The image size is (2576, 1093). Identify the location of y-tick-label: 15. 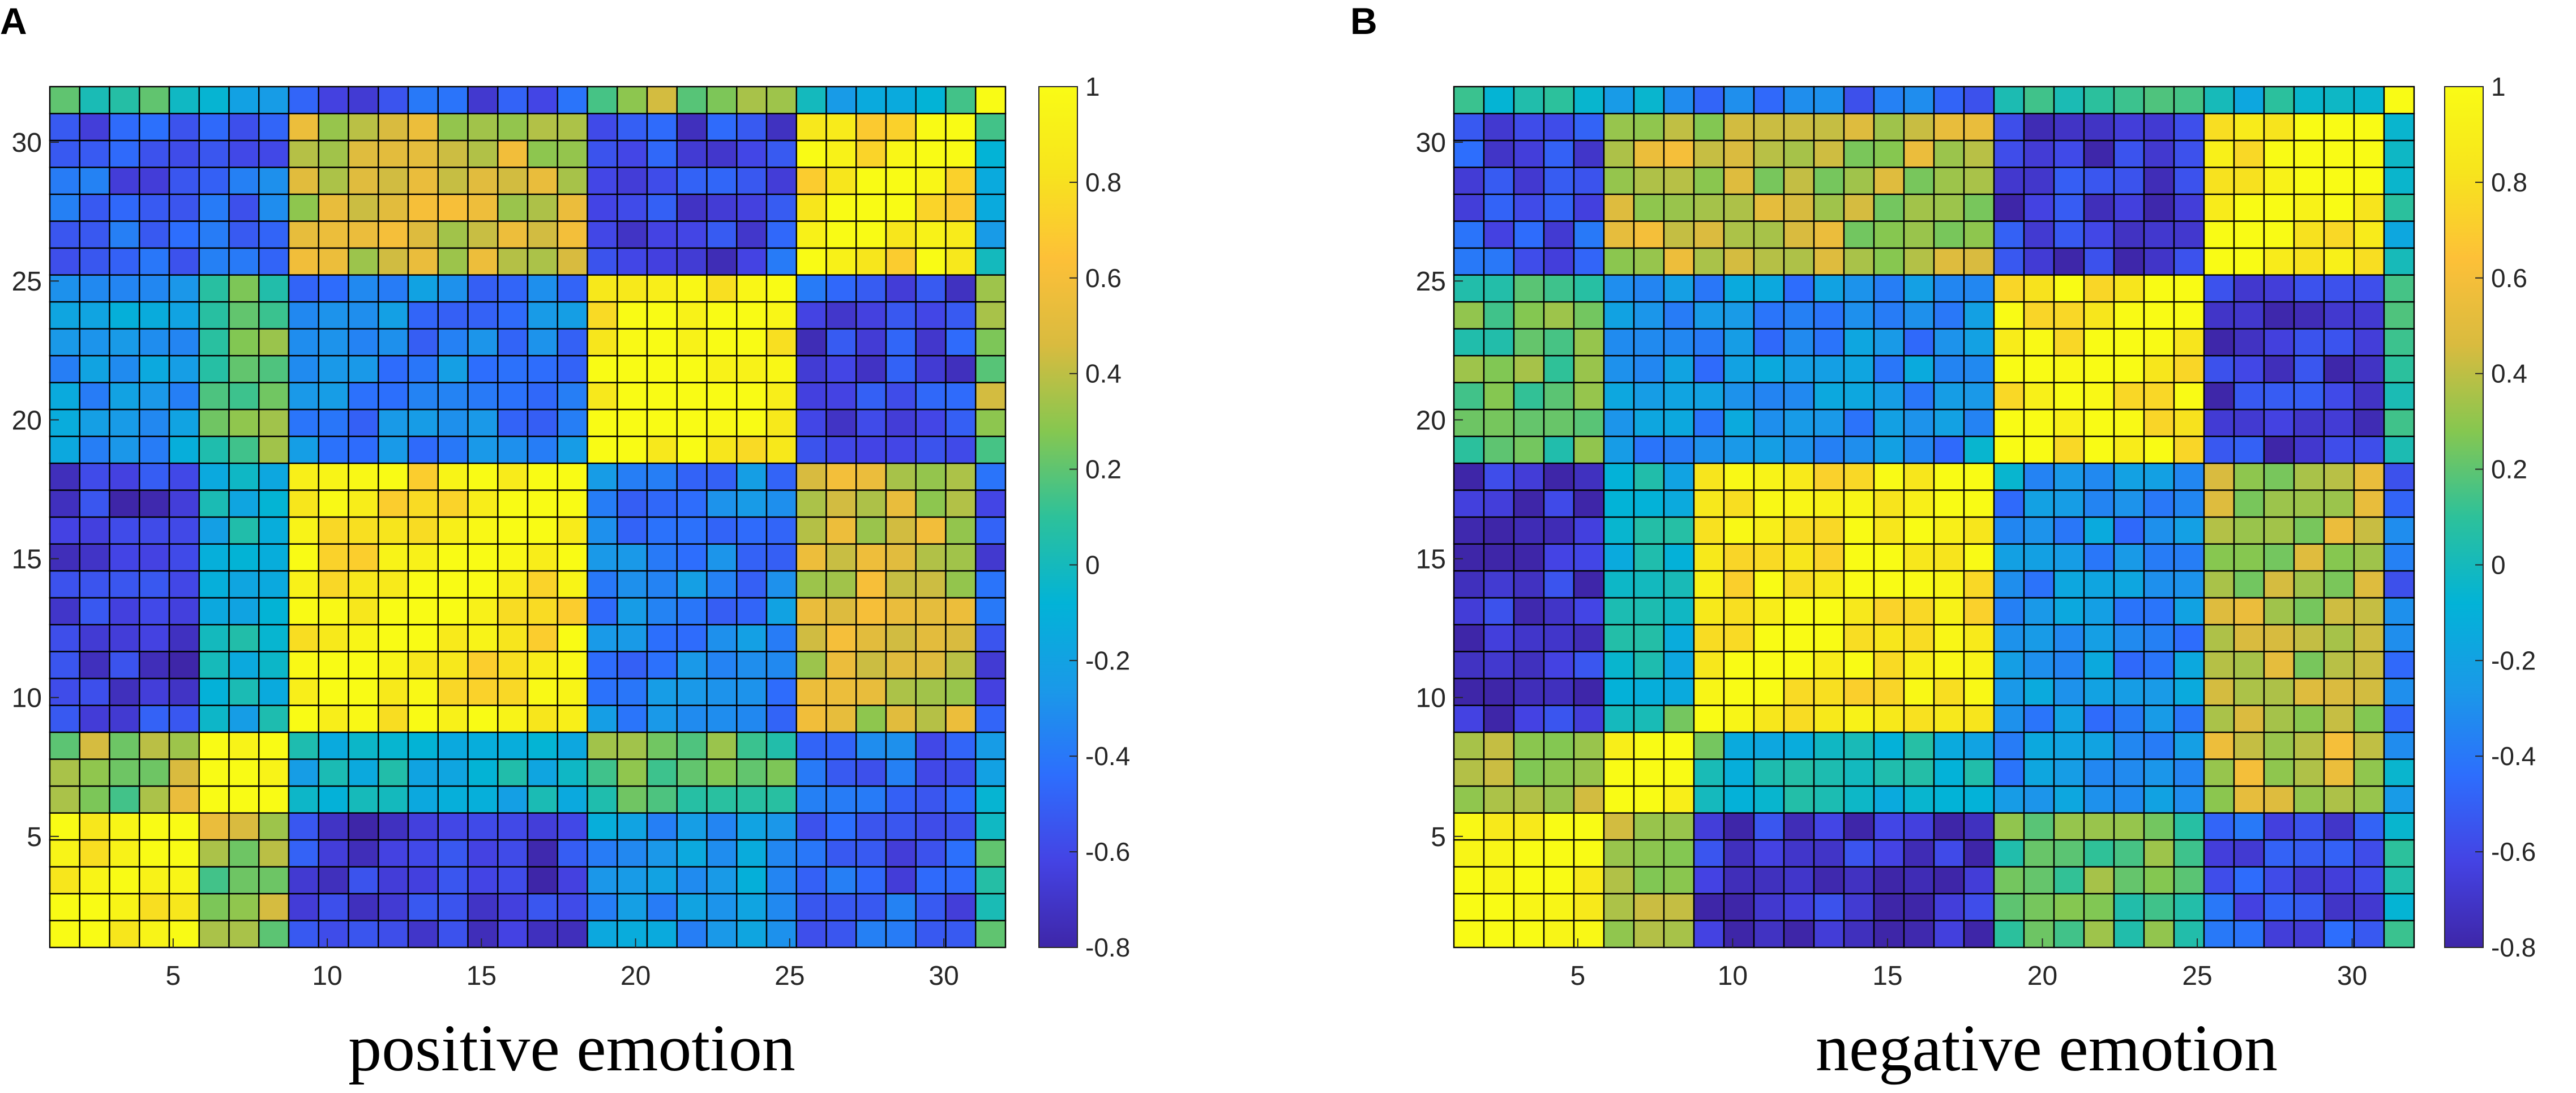
(27, 560).